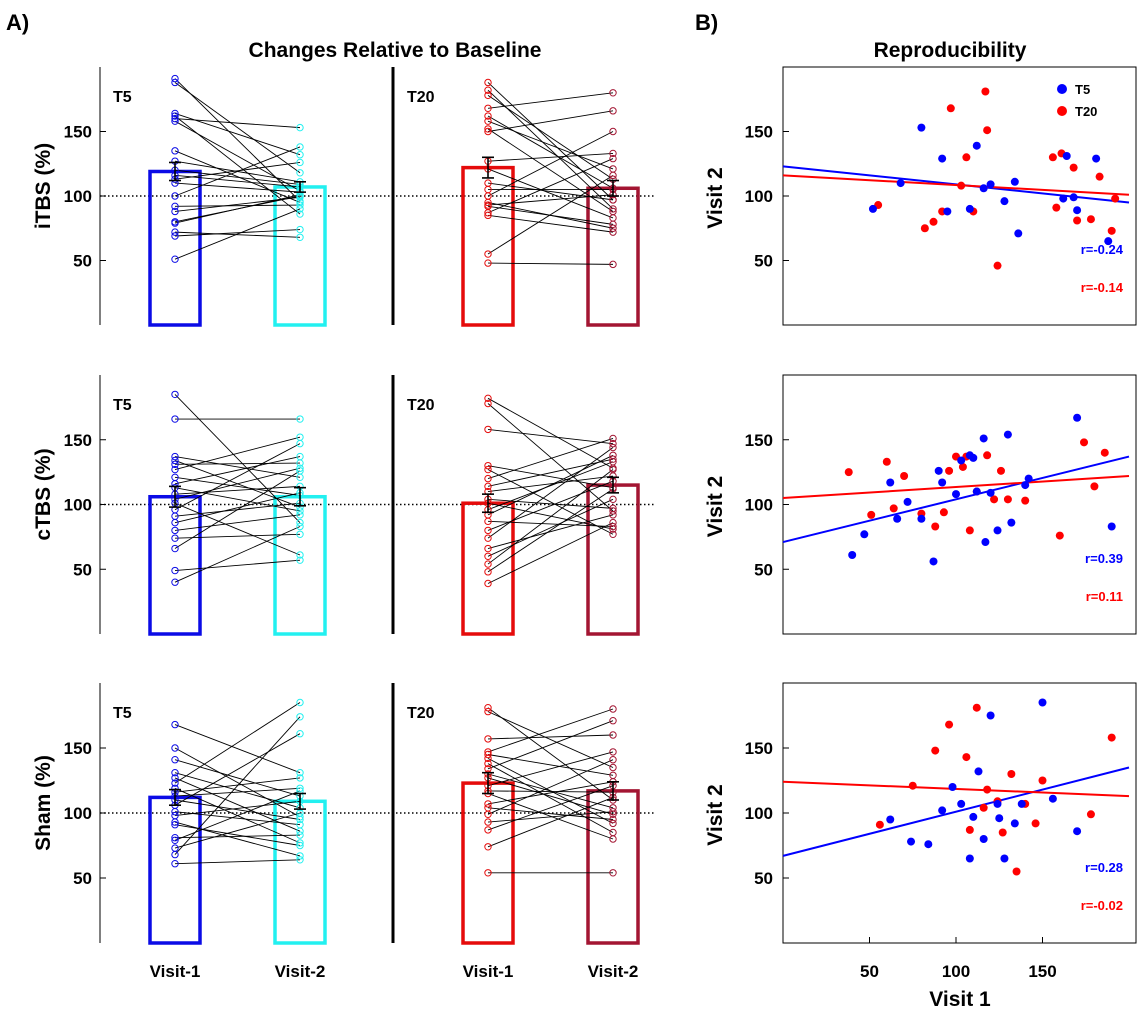  What do you see at coordinates (763, 261) in the screenshot?
I see `scatter-y-tick-label: 50` at bounding box center [763, 261].